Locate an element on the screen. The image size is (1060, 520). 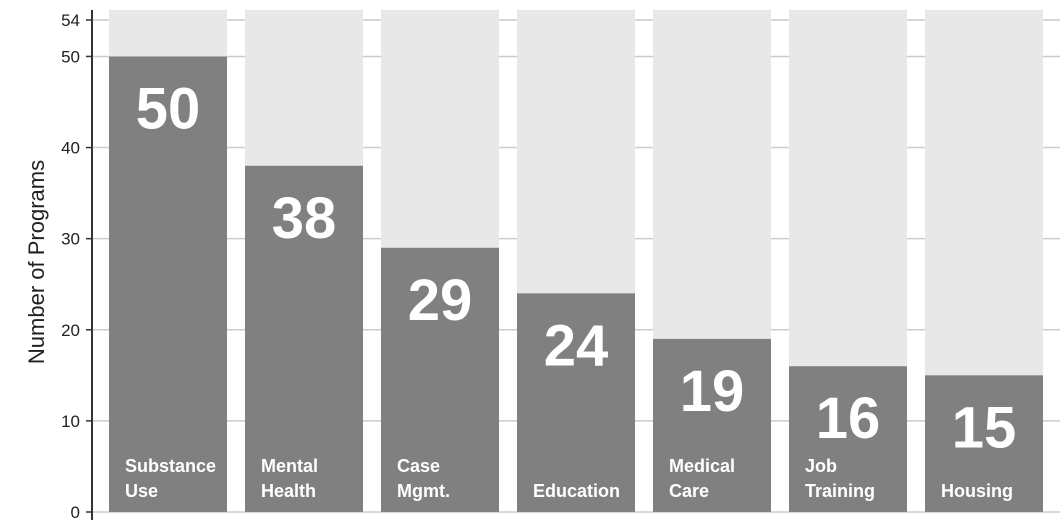
y-tick-label: 0 is located at coordinates (75, 511).